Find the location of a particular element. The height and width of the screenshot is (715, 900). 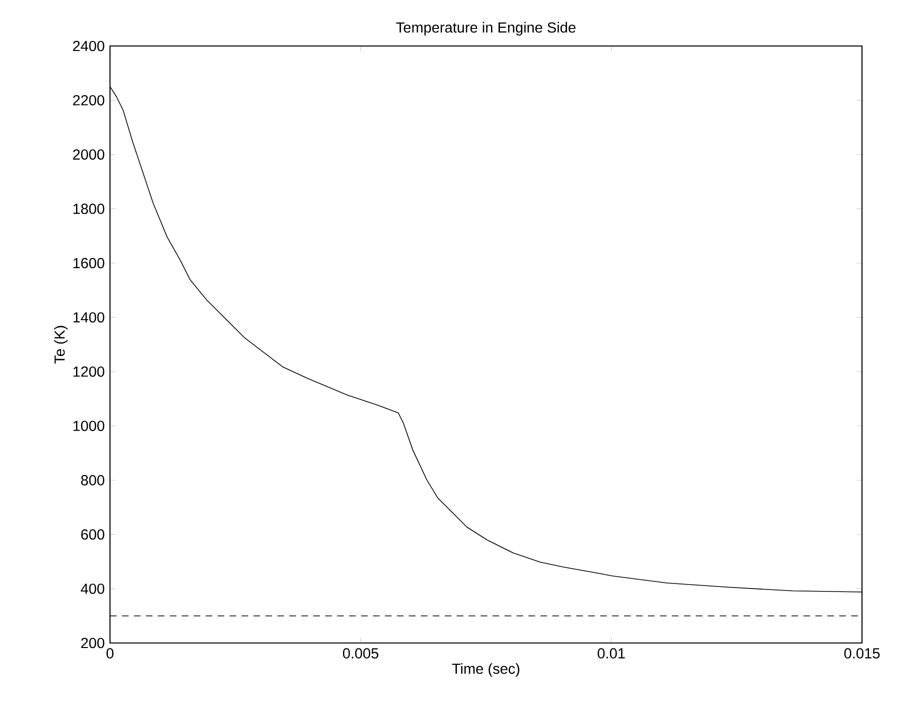

y-axis-title: Te (K) is located at coordinates (61, 345).